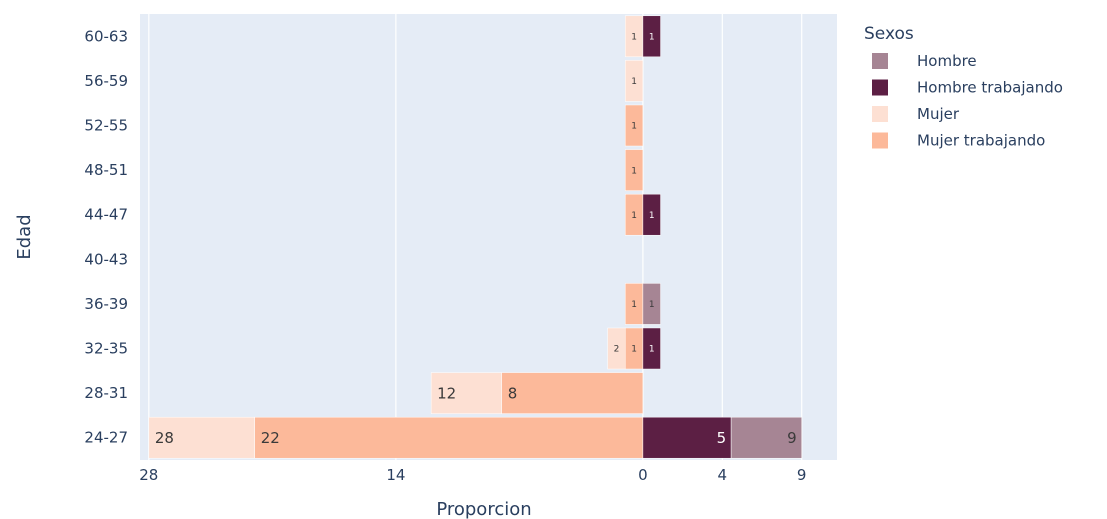 This screenshot has width=1107, height=519. I want to click on y-tick-label: 56-59, so click(106, 81).